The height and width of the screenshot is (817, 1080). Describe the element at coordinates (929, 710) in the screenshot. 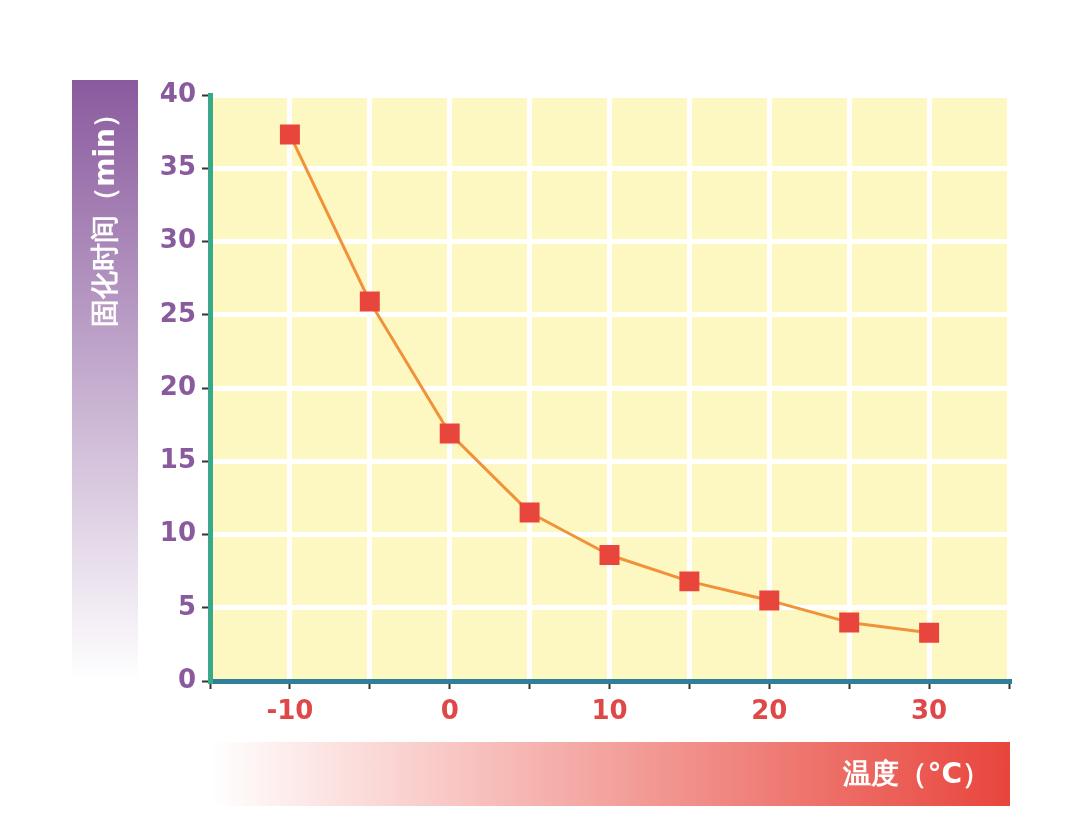

I see `x-tick-label: 30` at that location.